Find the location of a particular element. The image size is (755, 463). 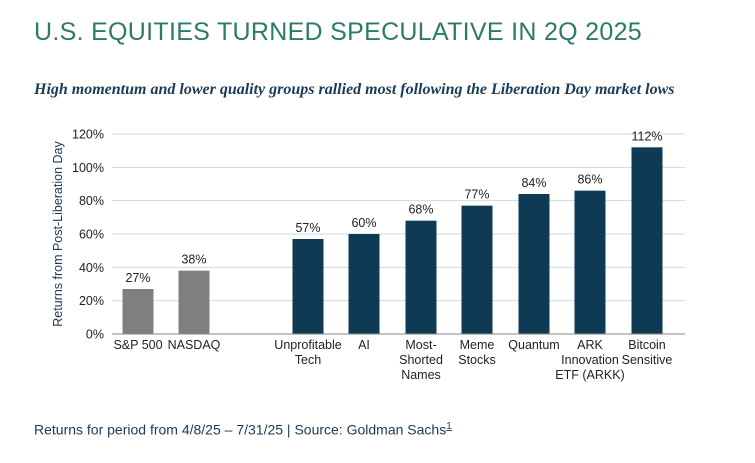

x-tick-label: Bitcoin is located at coordinates (647, 345).